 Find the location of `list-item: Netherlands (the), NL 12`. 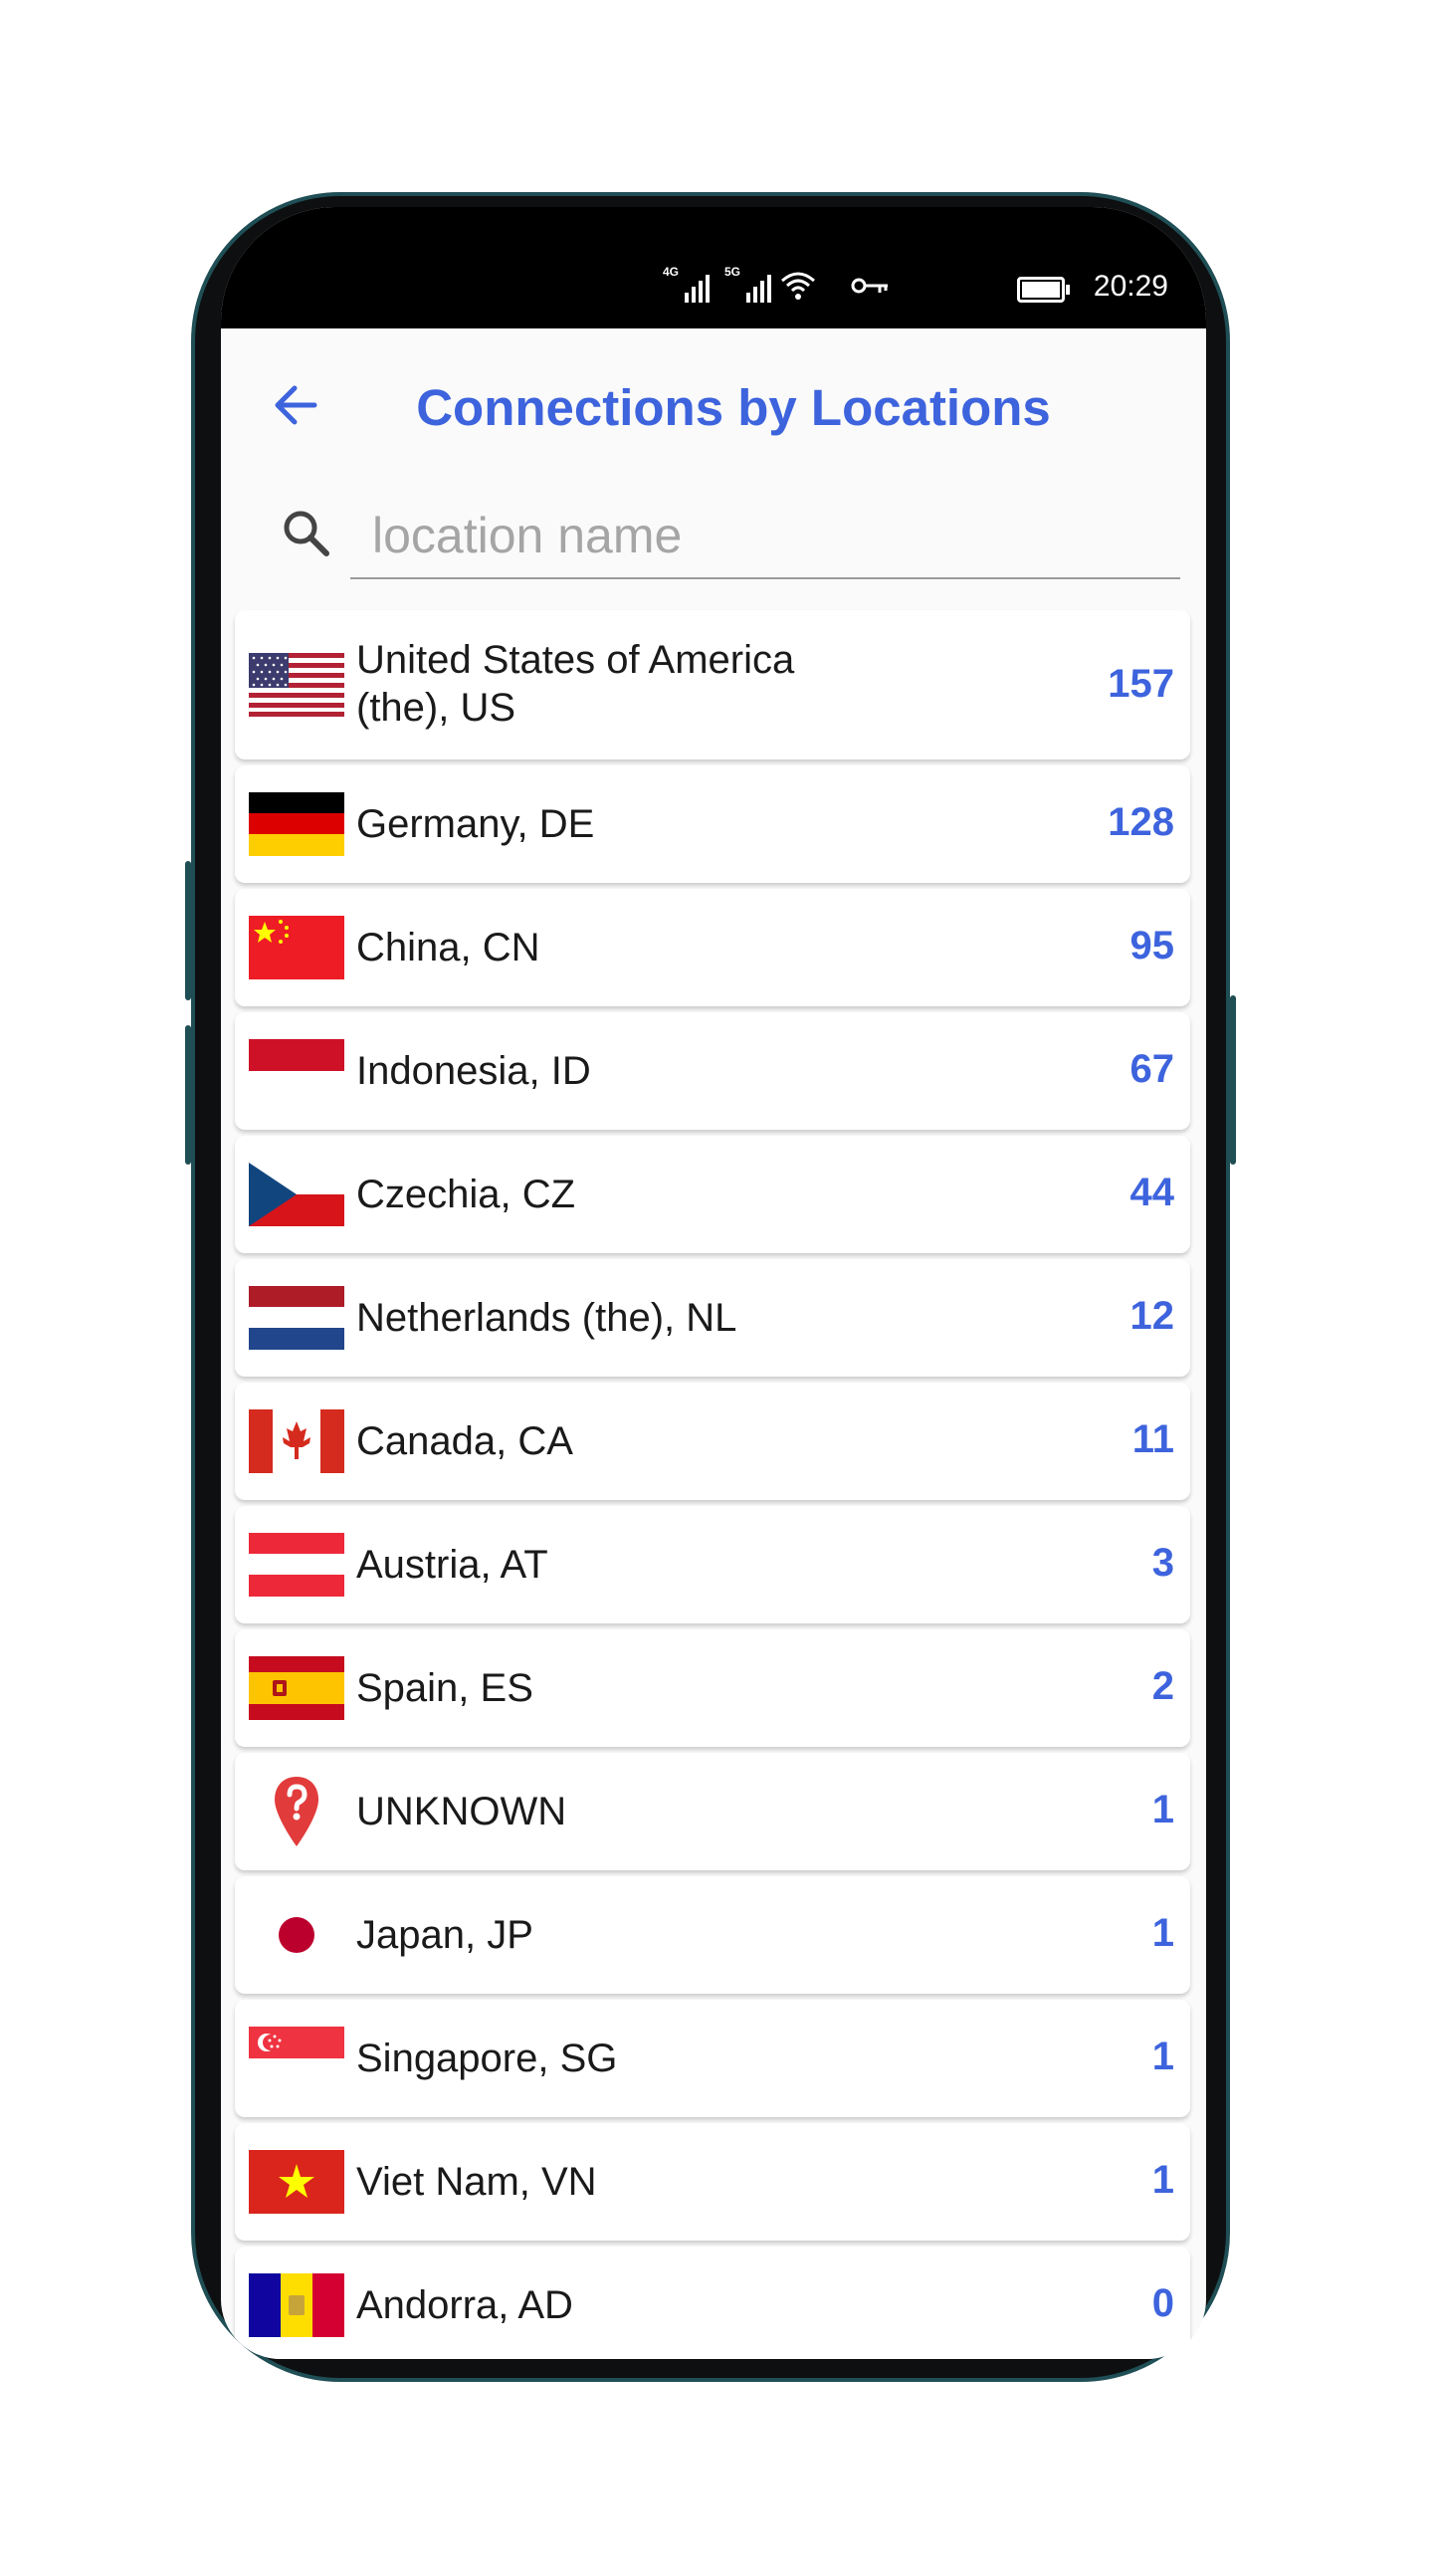

list-item: Netherlands (the), NL 12 is located at coordinates (712, 1318).